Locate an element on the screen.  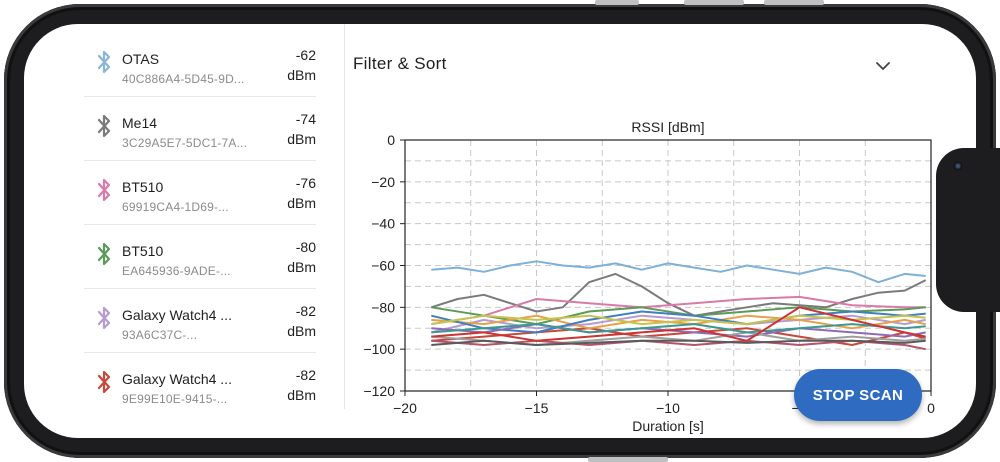
camera-icon is located at coordinates (958, 166).